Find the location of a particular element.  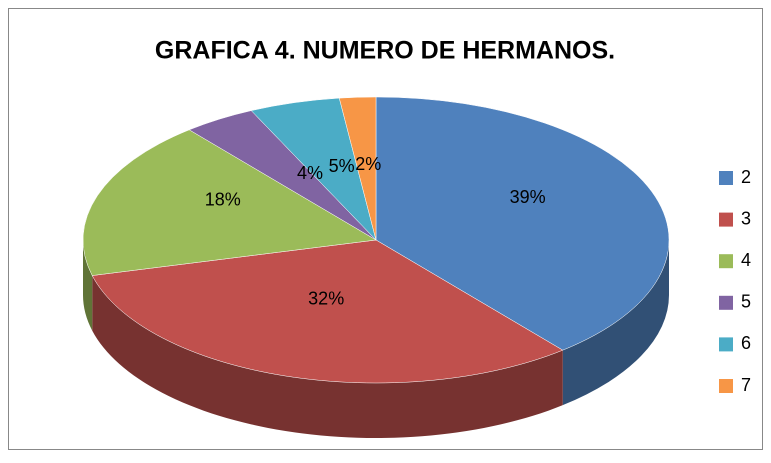

legend-label: 6 is located at coordinates (746, 343).